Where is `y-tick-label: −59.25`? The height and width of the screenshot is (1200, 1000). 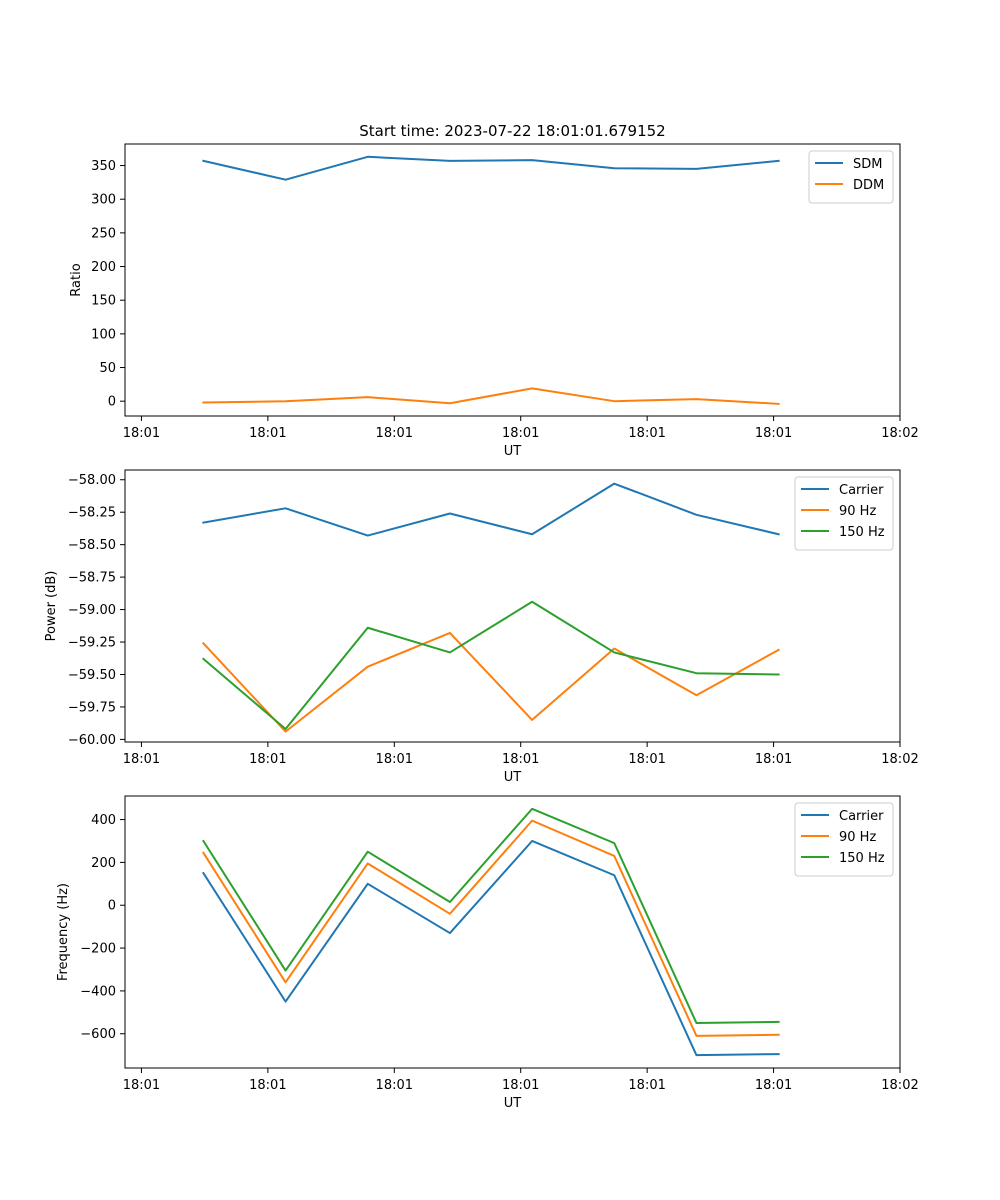
y-tick-label: −59.25 is located at coordinates (92, 643).